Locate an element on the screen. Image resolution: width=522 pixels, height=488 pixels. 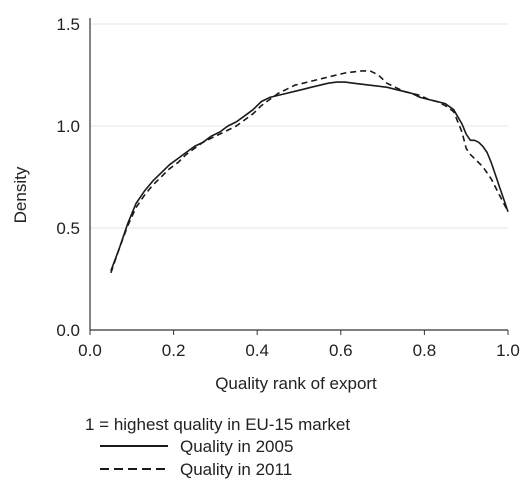
x-tick-label: 0.2 is located at coordinates (174, 350).